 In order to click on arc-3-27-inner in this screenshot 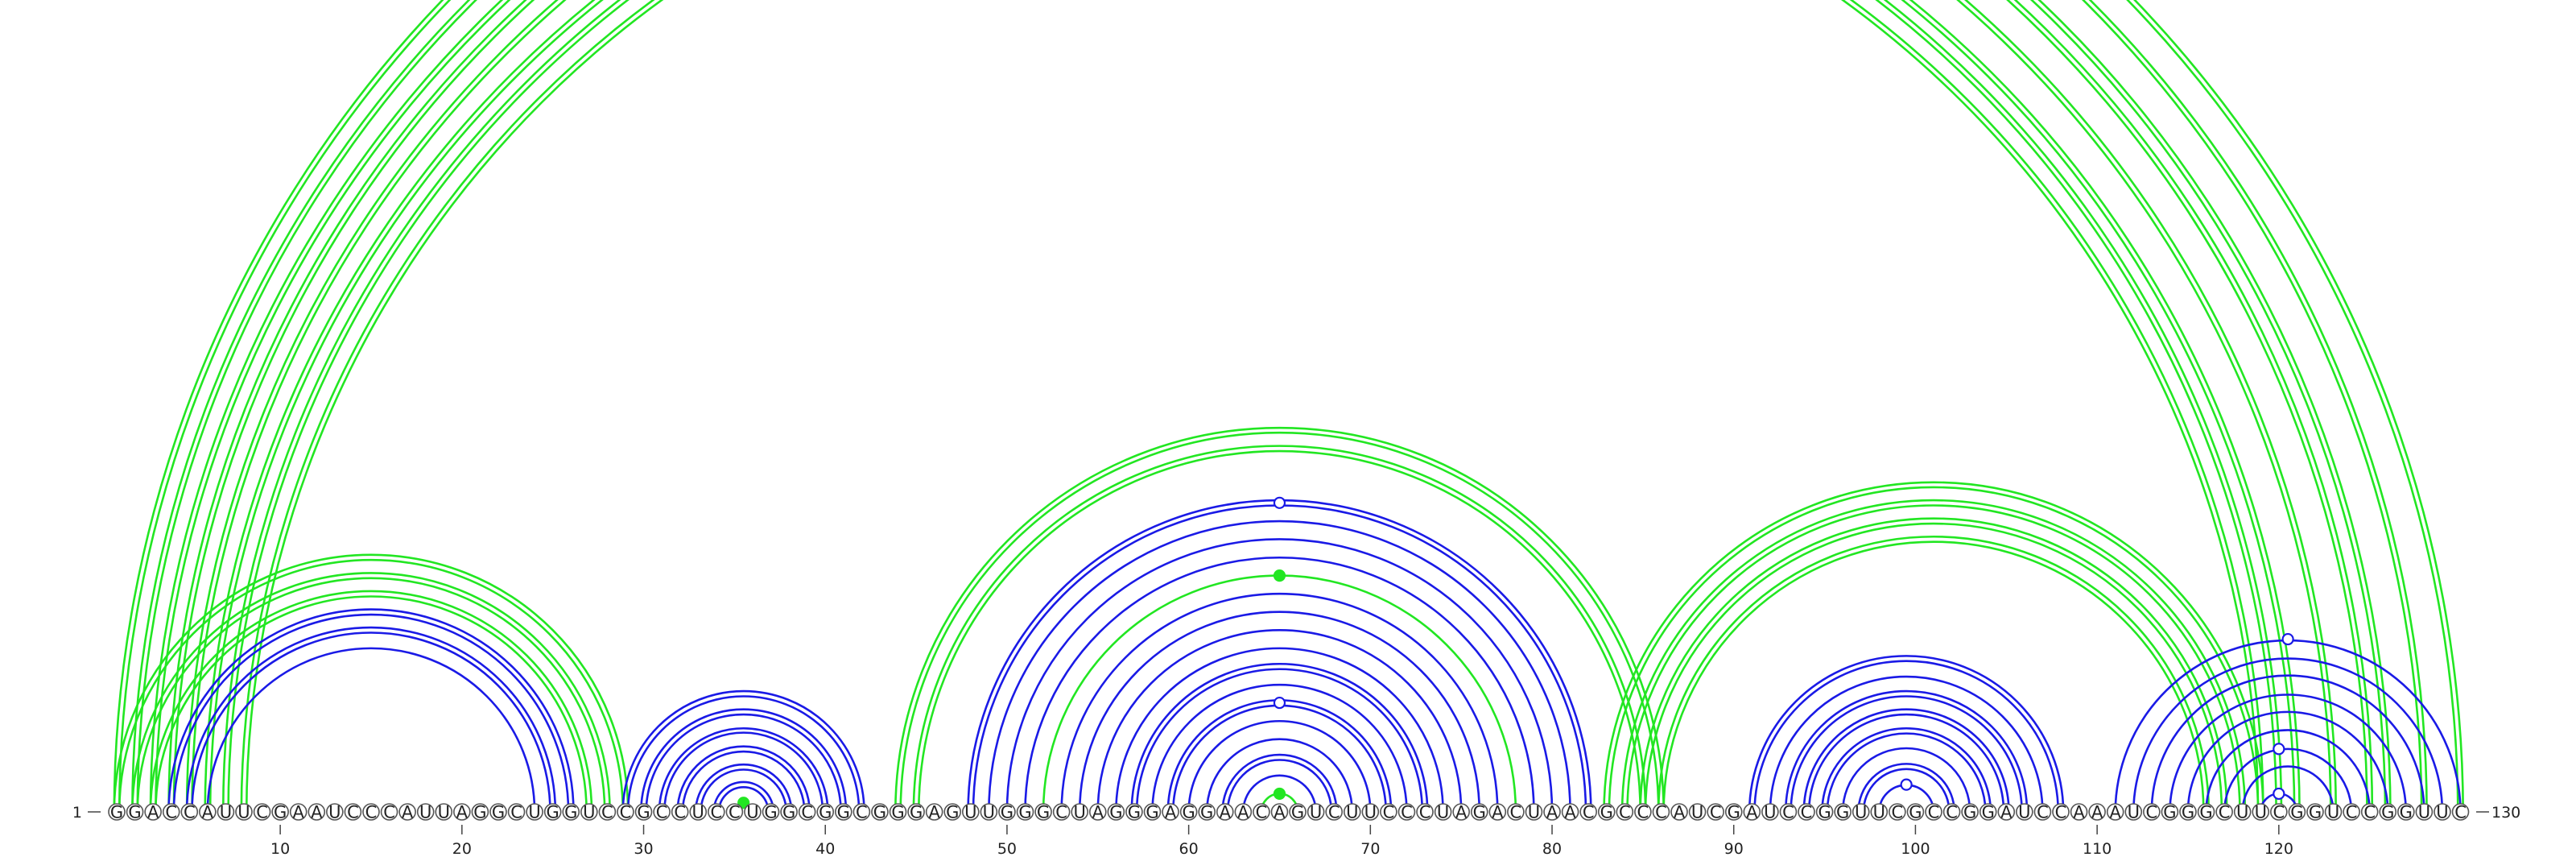, I will do `click(371, 704)`.